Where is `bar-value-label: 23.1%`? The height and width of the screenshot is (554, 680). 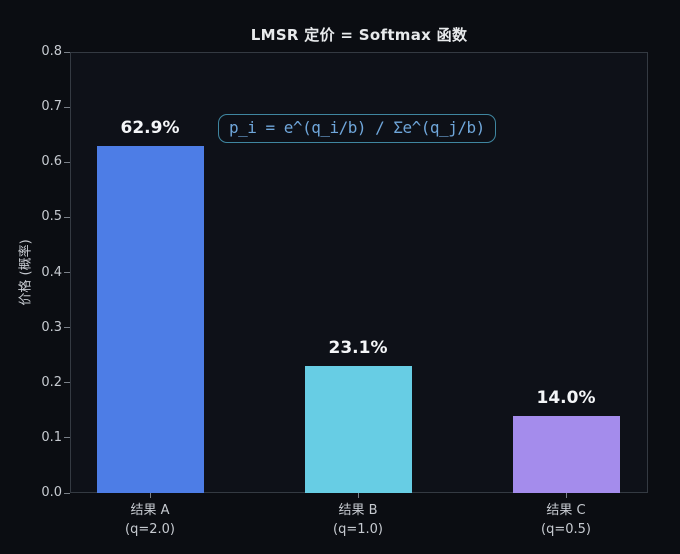
bar-value-label: 23.1% is located at coordinates (358, 347).